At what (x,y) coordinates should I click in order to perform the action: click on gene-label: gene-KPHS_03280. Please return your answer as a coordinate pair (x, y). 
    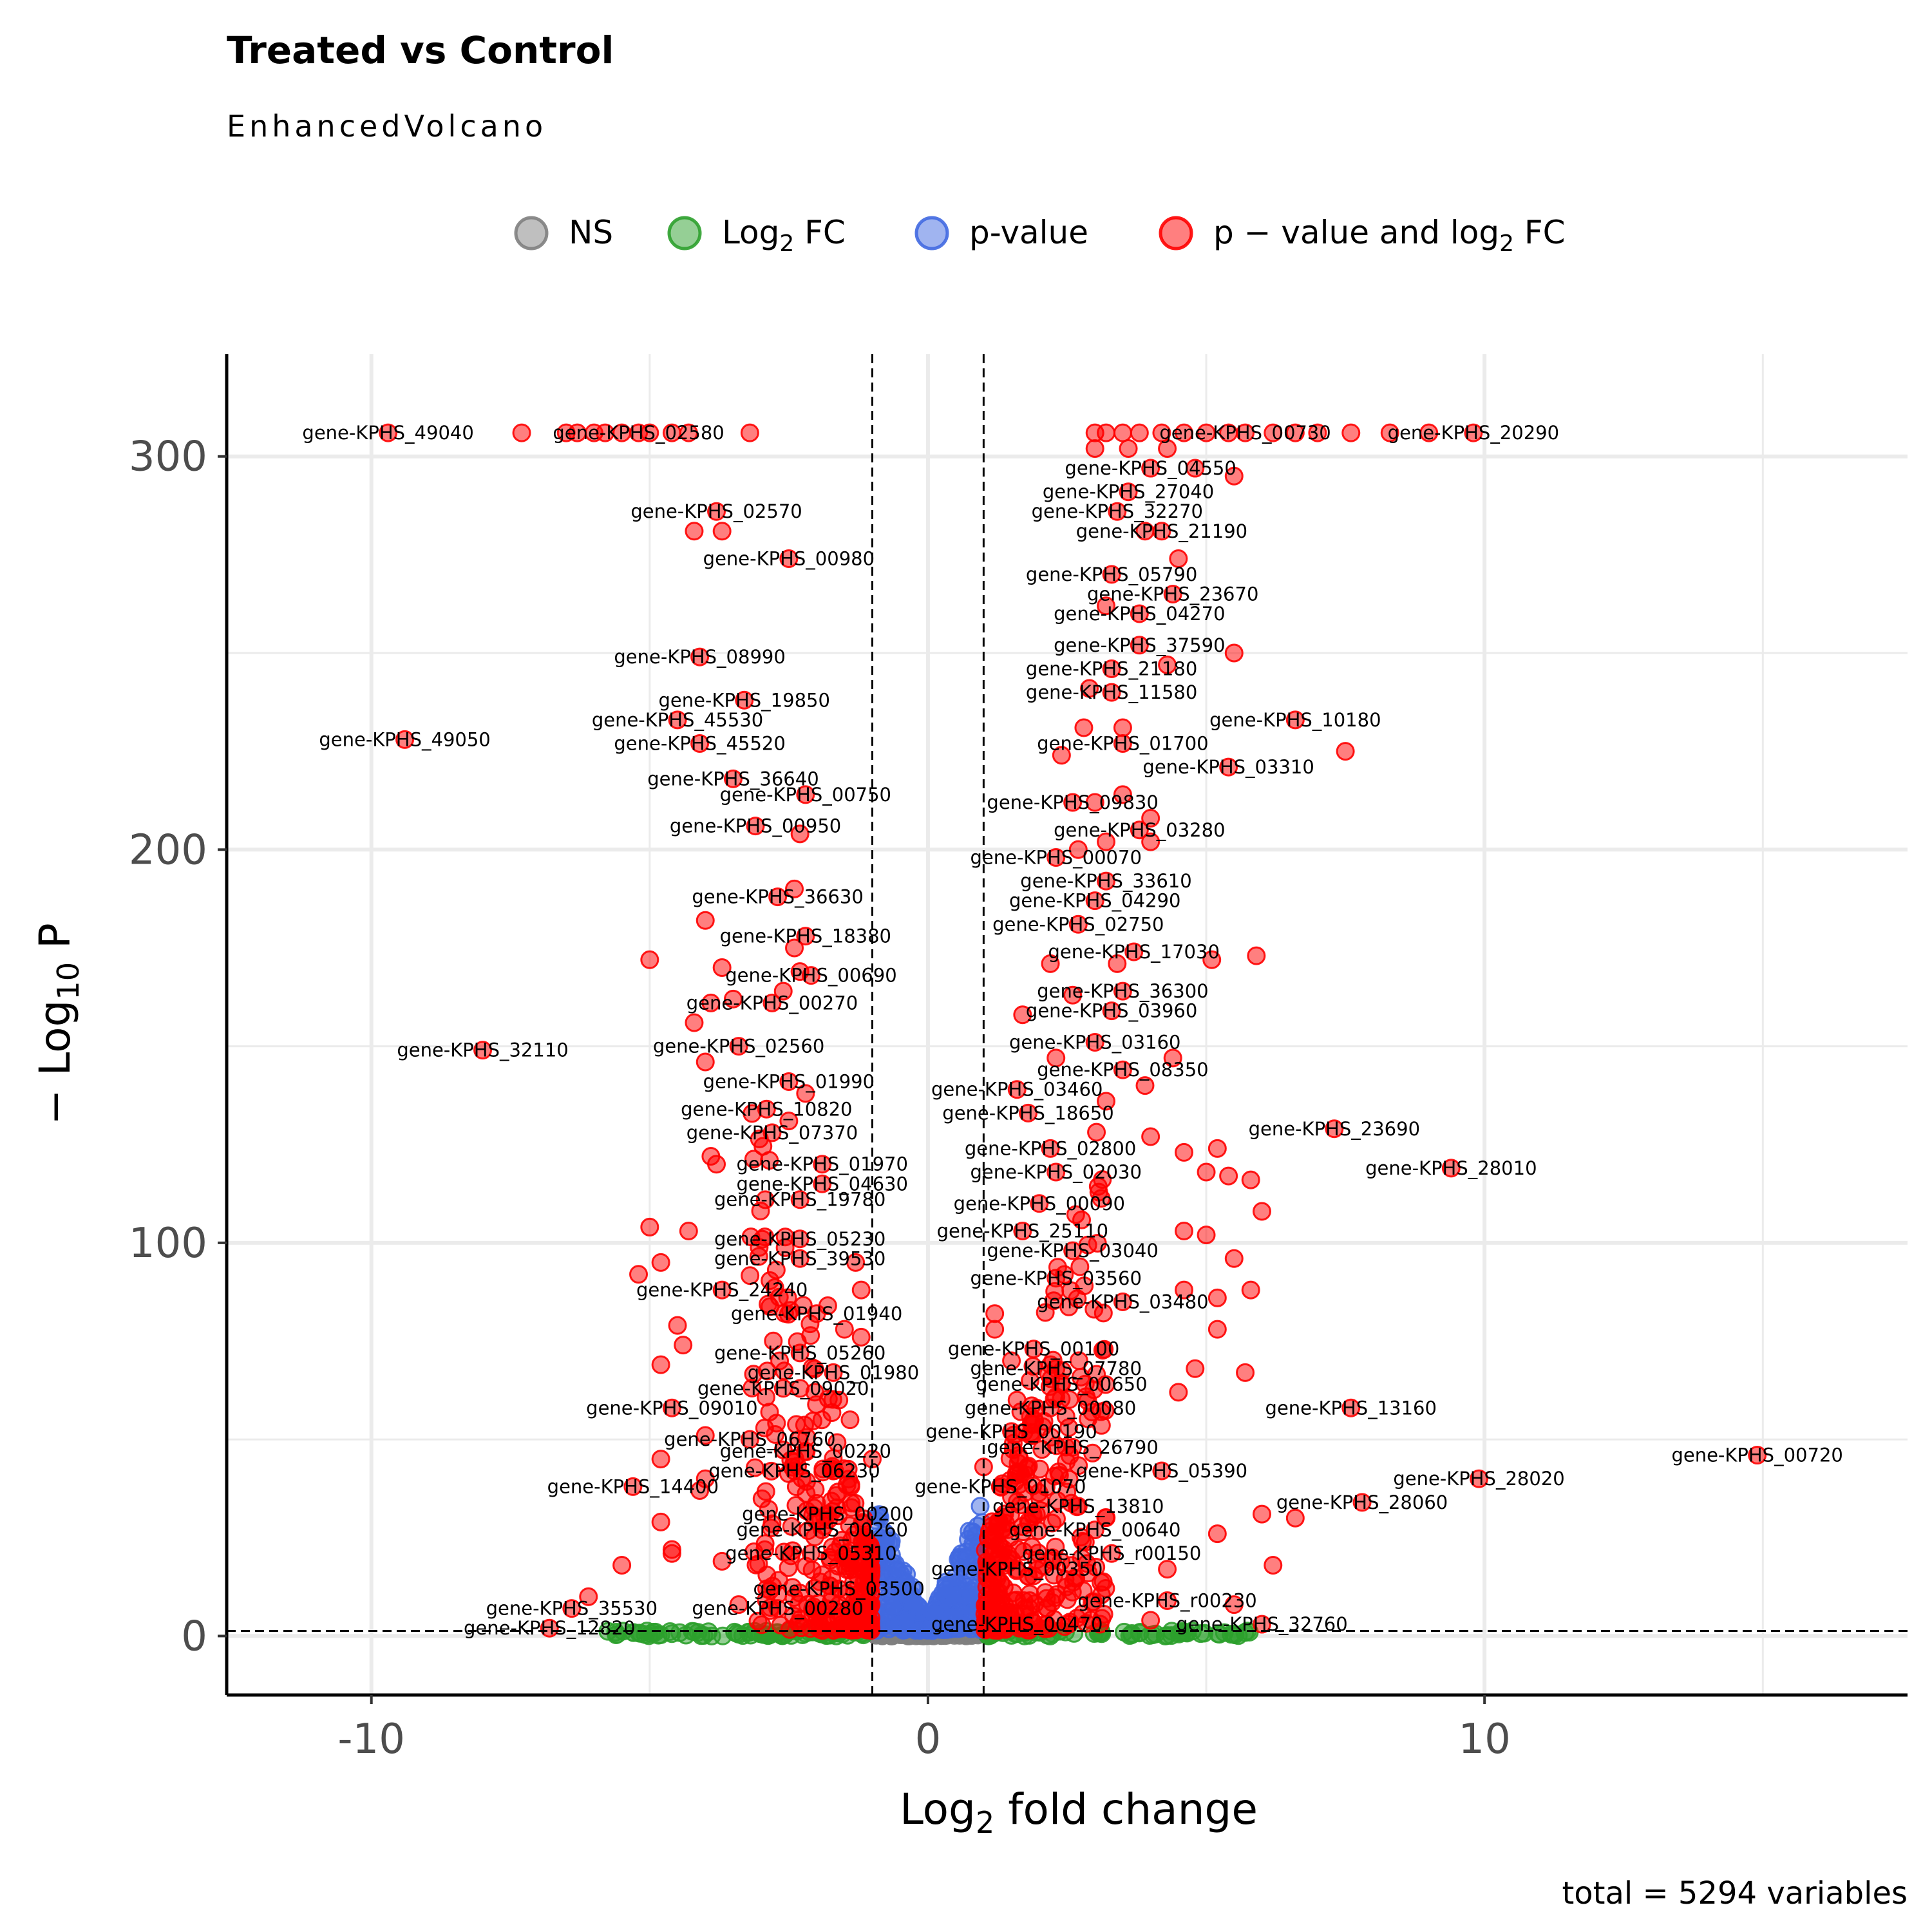
    Looking at the image, I should click on (1139, 830).